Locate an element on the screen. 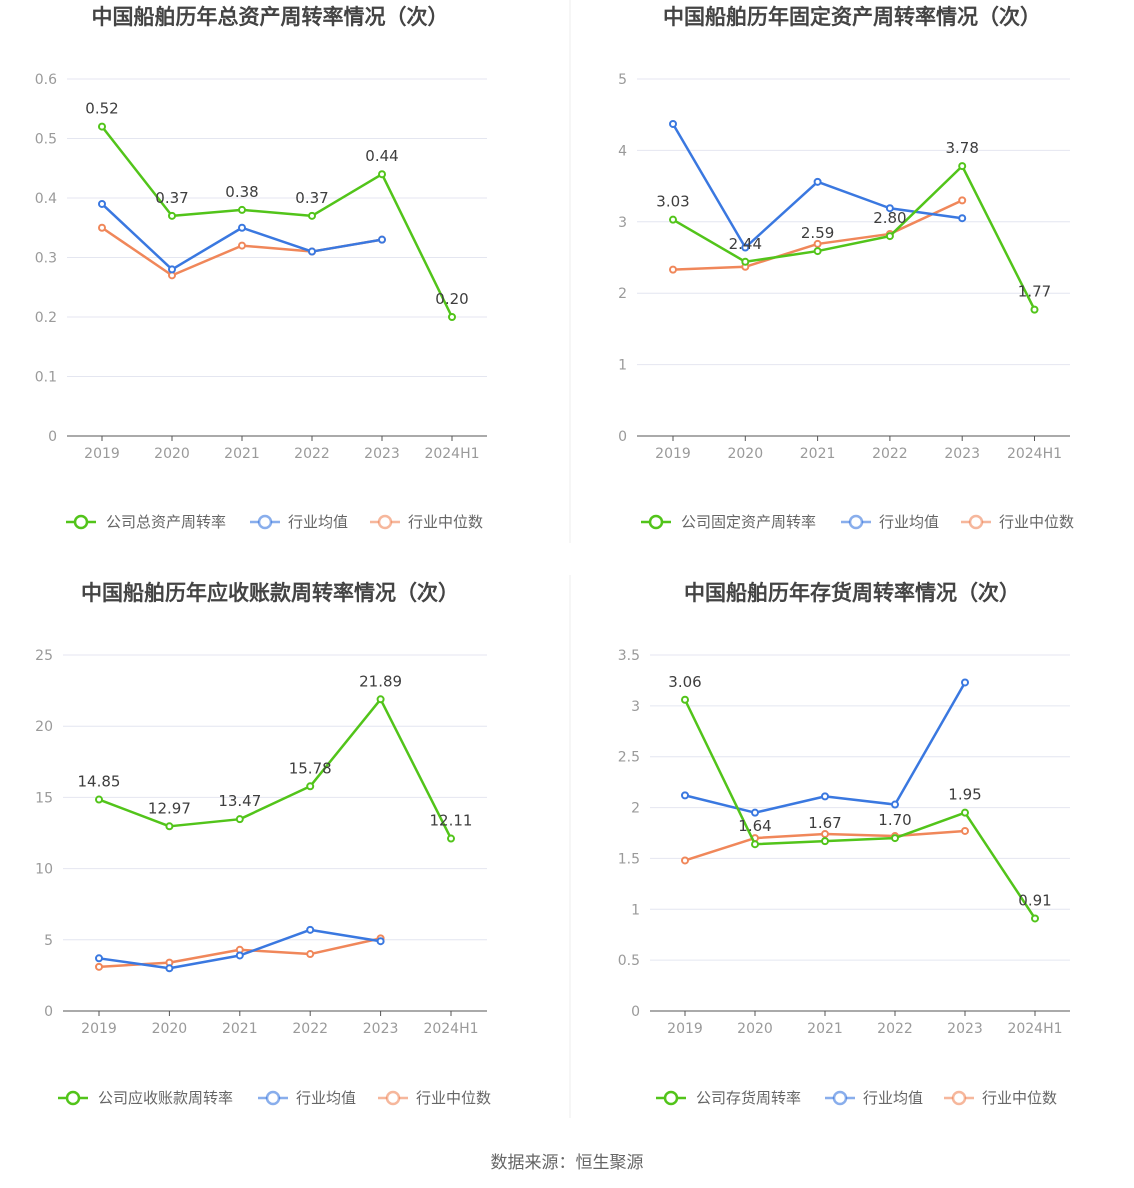 The width and height of the screenshot is (1134, 1188). series-line-median is located at coordinates (242, 251).